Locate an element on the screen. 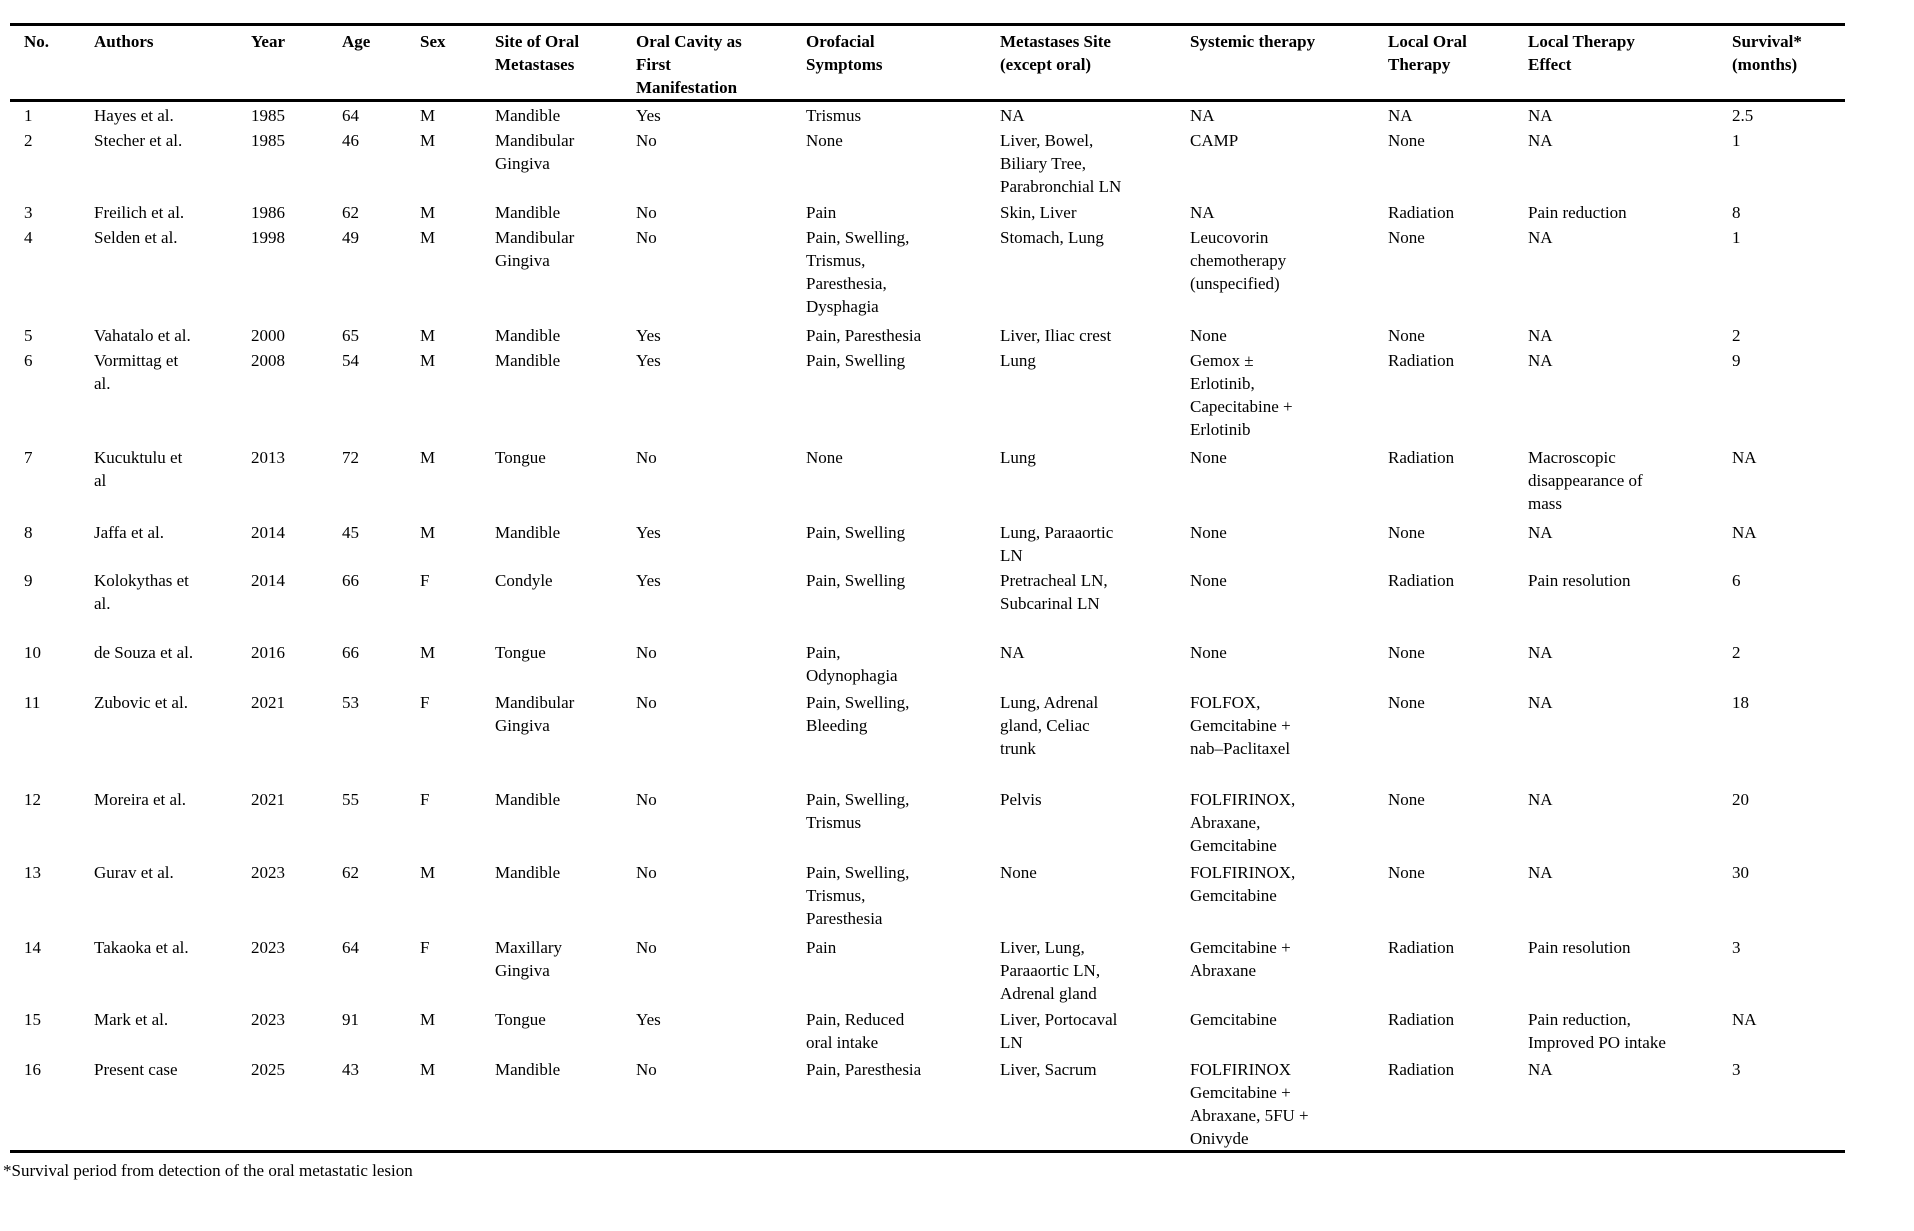 This screenshot has width=1914, height=1231. cell-no: 13 is located at coordinates (32, 872).